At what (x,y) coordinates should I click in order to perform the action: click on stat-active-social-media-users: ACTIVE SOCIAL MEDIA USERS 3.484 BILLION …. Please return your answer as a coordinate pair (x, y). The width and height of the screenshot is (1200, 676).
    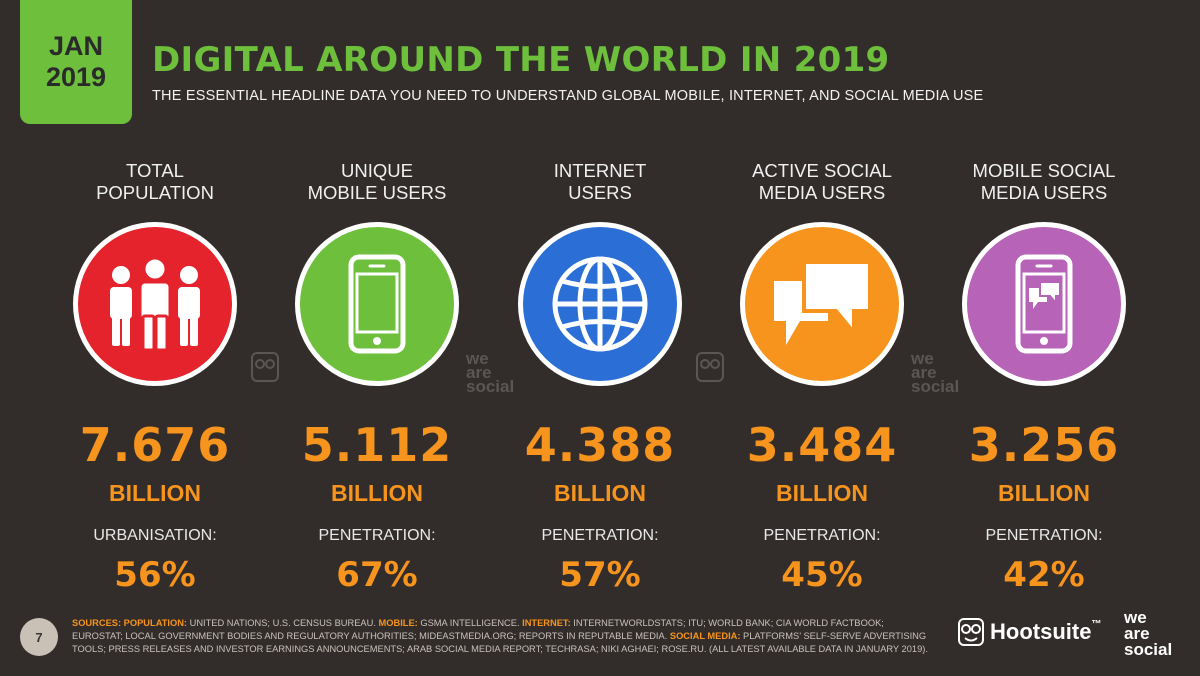
    Looking at the image, I should click on (822, 377).